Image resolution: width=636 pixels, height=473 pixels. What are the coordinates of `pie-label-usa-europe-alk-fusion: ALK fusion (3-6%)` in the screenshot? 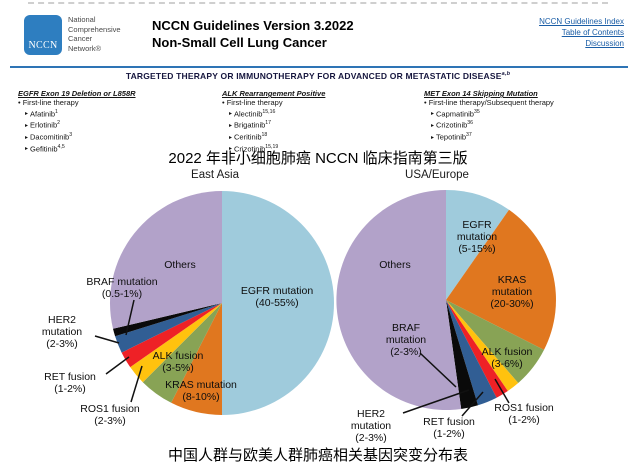 It's located at (507, 358).